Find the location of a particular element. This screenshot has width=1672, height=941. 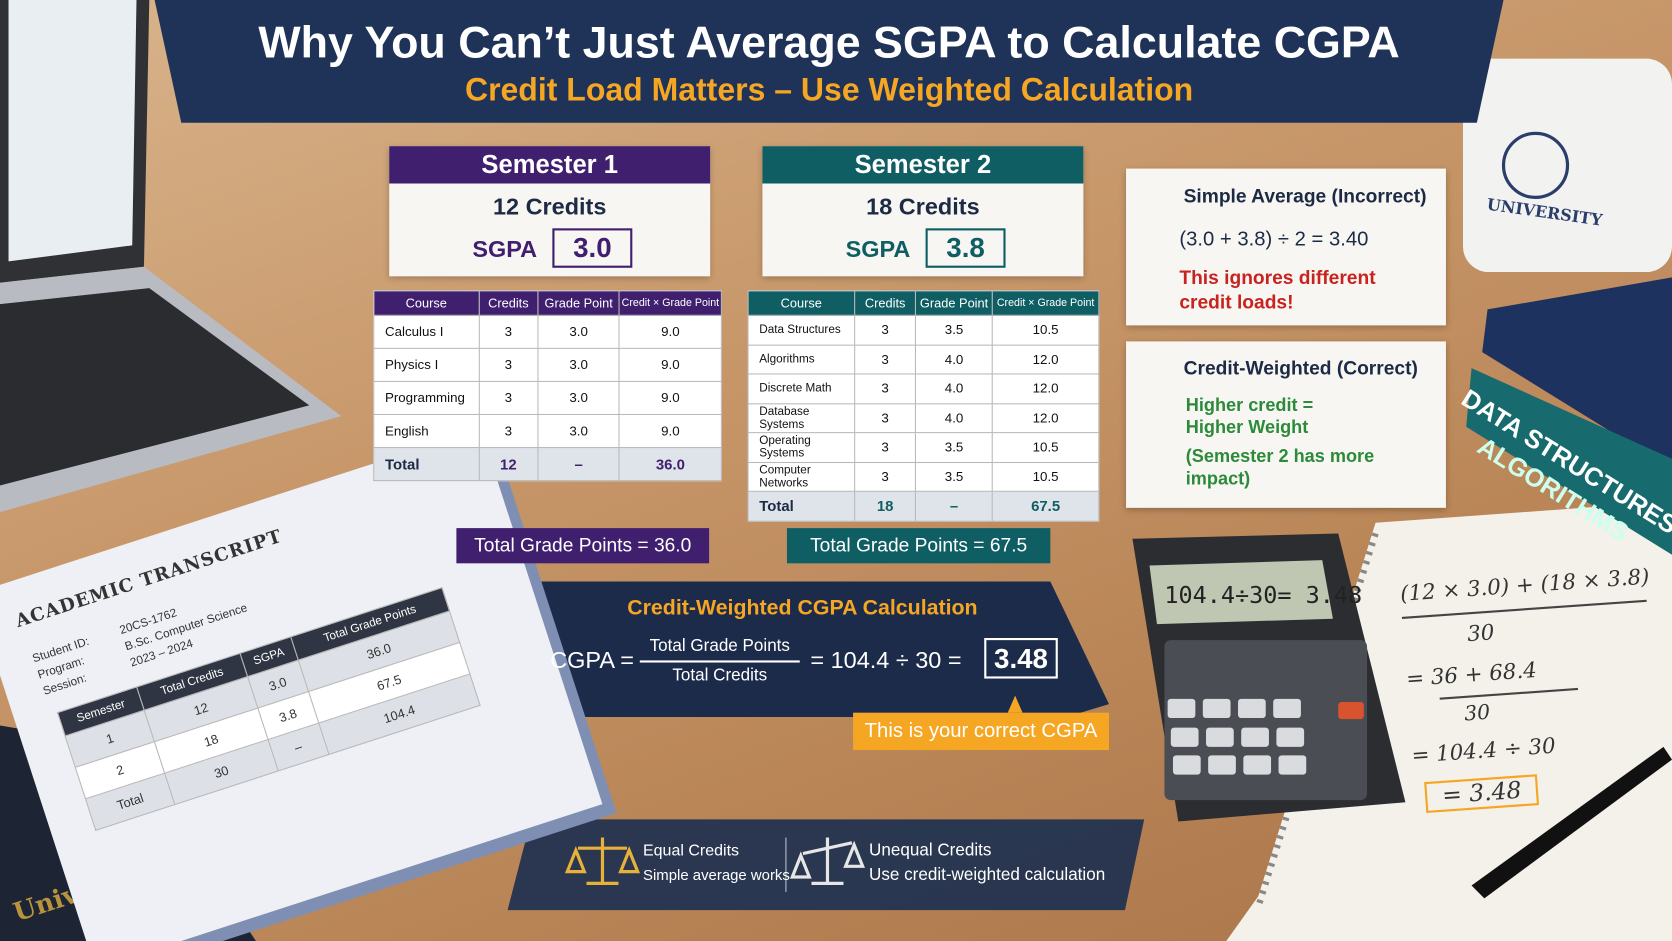

column-header: Credit × Grade Point is located at coordinates (1045, 303).